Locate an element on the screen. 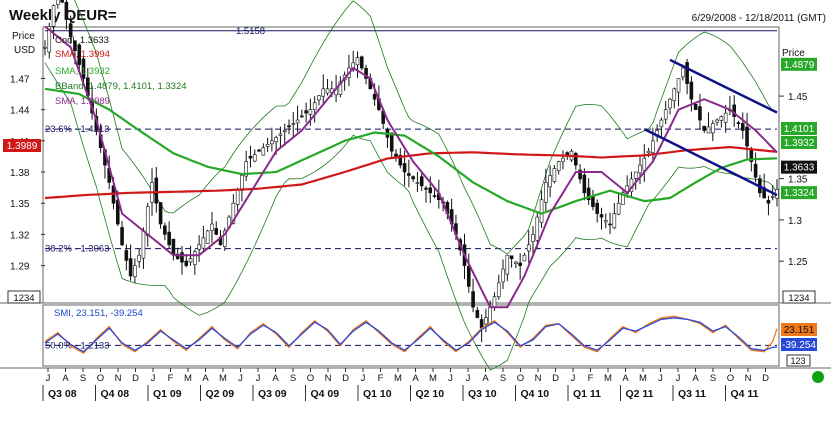  right-zoom-box-label: 1234 is located at coordinates (798, 298).